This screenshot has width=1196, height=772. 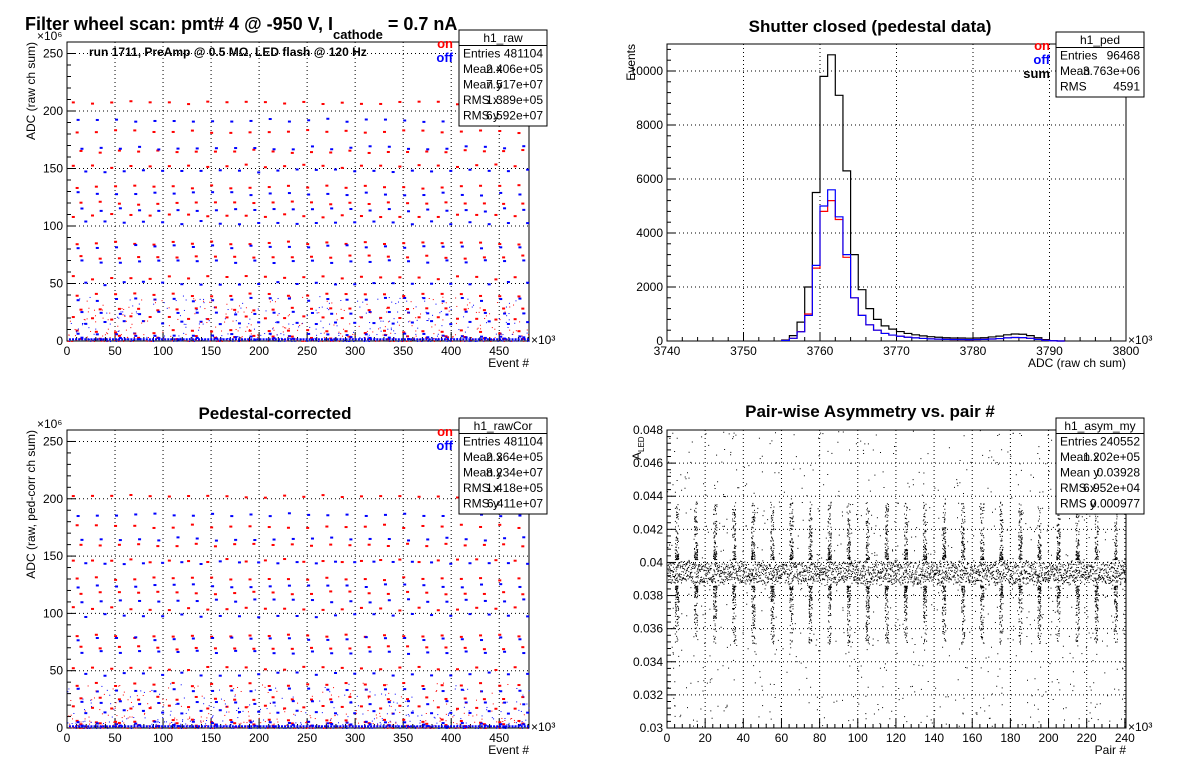 I want to click on x-multiplier: ×10³, so click(x=543, y=727).